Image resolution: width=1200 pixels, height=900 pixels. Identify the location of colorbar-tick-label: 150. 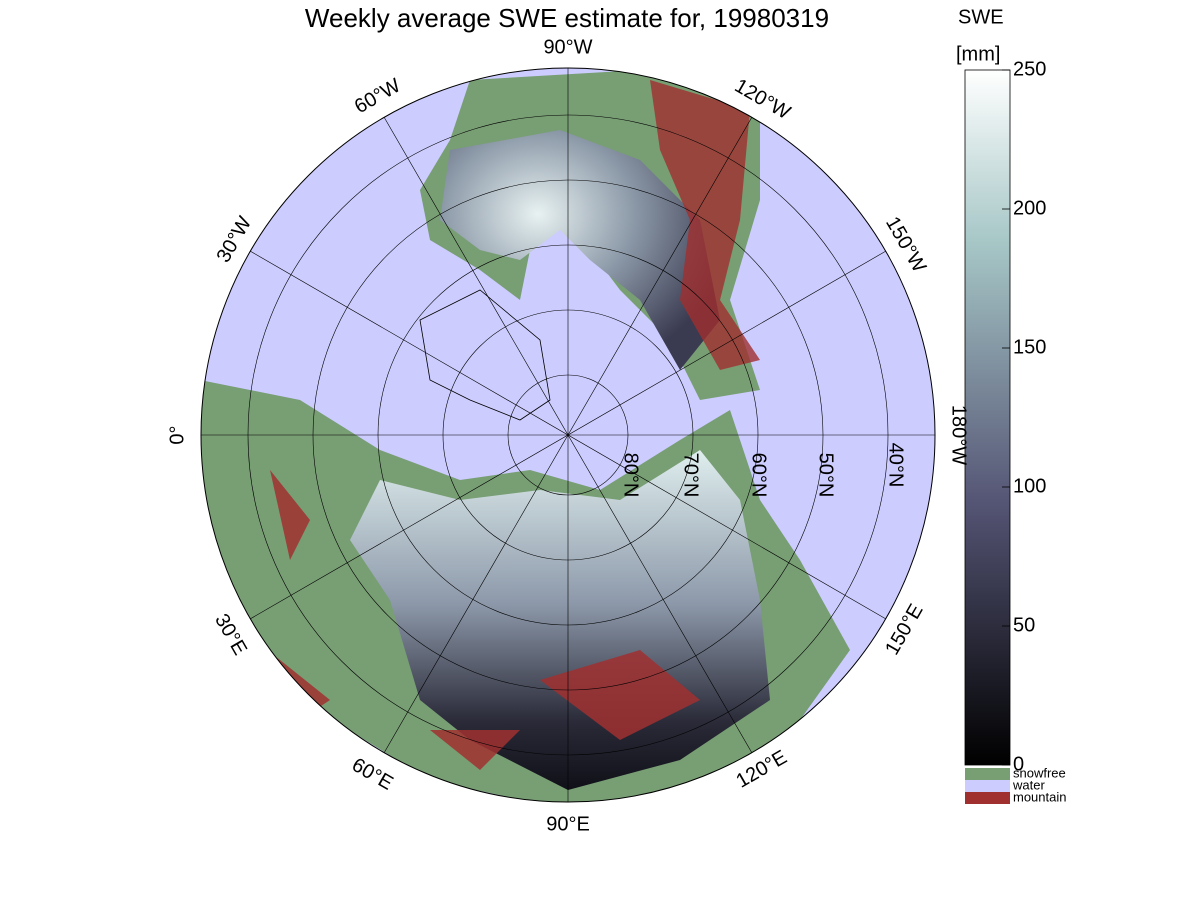
(1029, 347).